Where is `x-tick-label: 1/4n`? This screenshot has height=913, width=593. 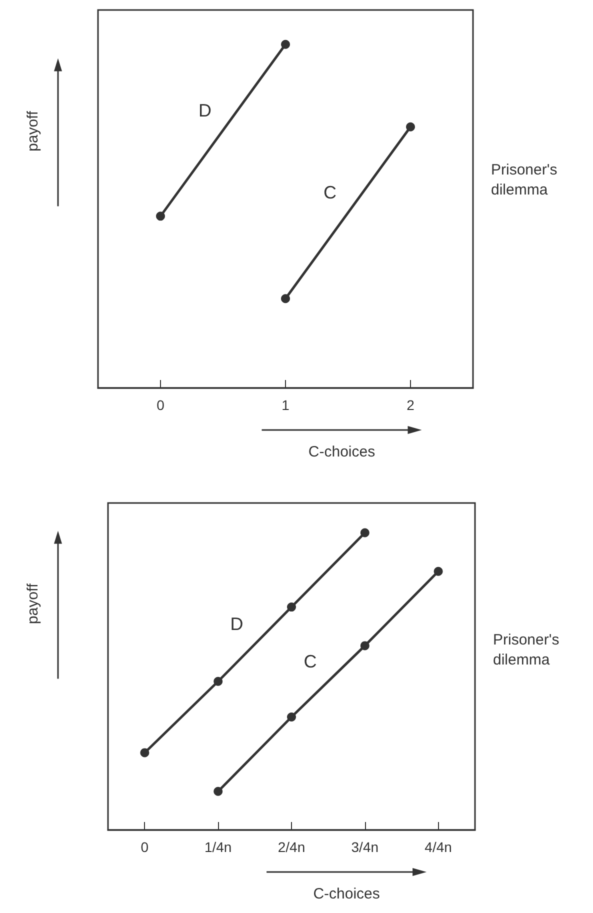 x-tick-label: 1/4n is located at coordinates (218, 847).